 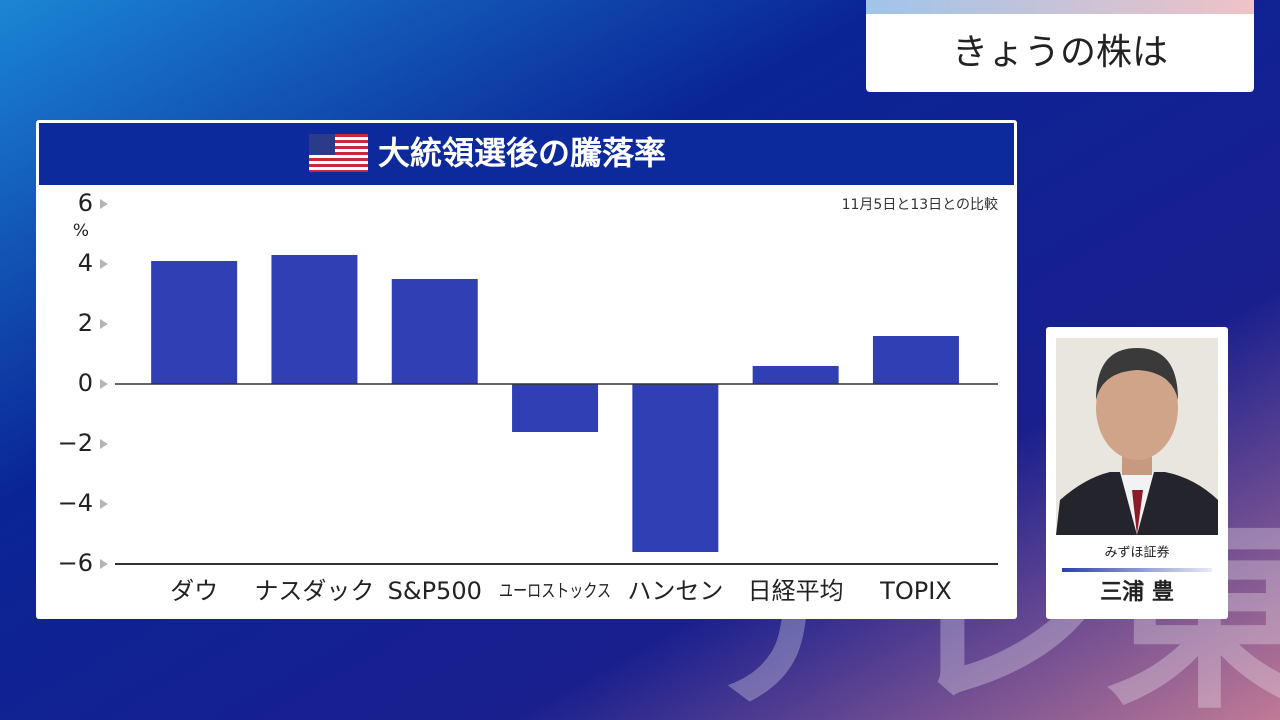 I want to click on name-underline, so click(x=1137, y=570).